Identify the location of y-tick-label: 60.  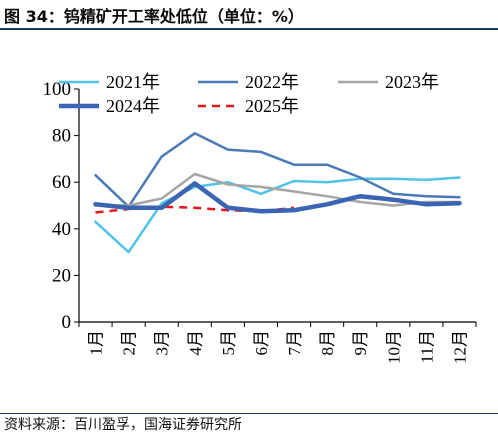
(61, 182).